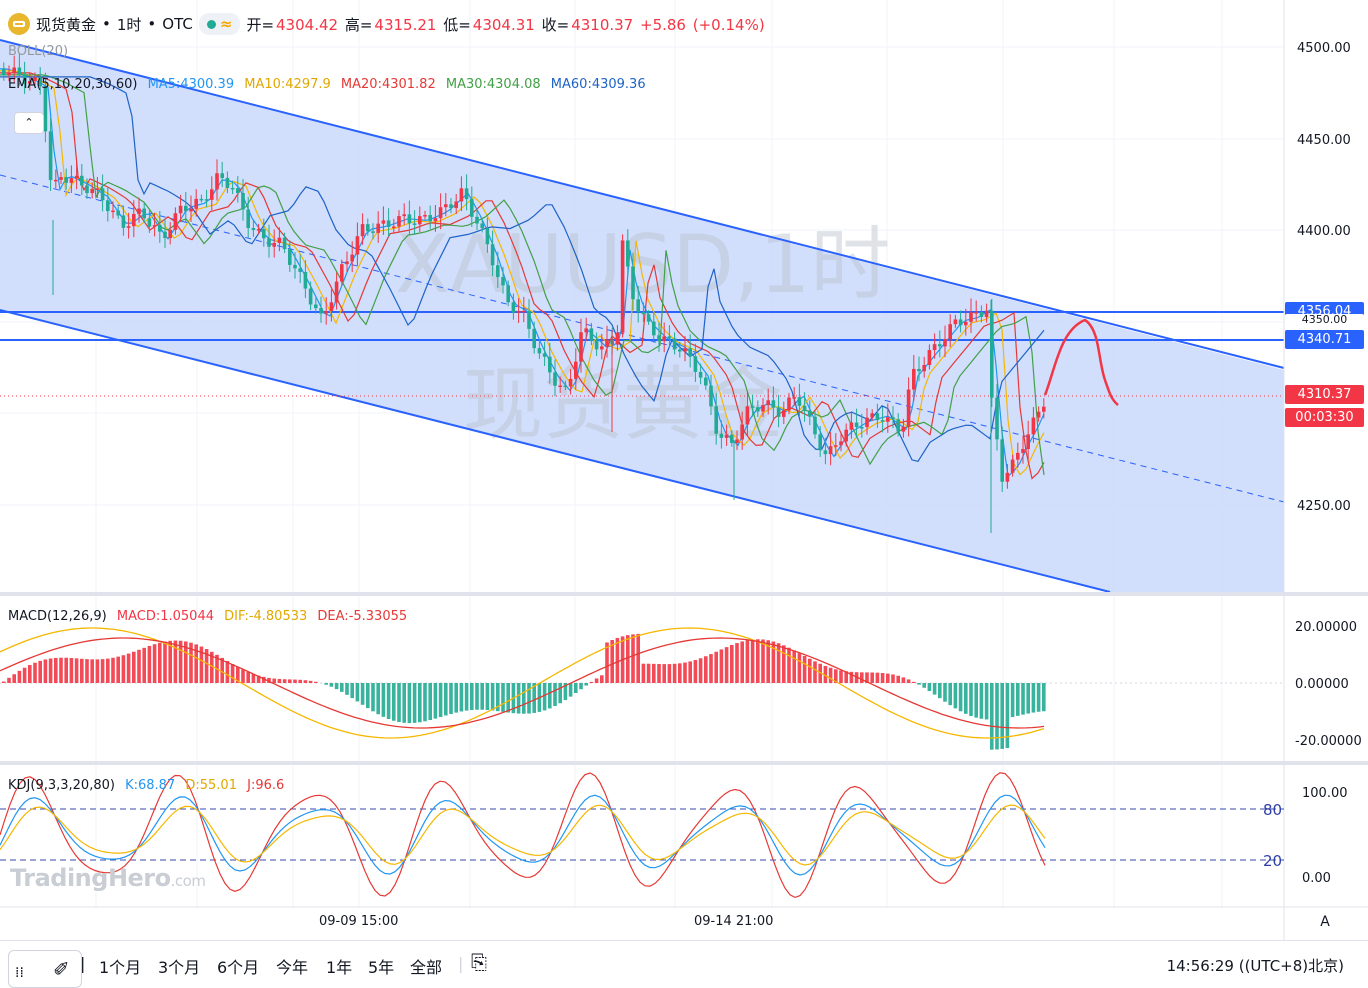 This screenshot has width=1368, height=988. What do you see at coordinates (220, 24) in the screenshot?
I see `market-status-pill: ≈` at bounding box center [220, 24].